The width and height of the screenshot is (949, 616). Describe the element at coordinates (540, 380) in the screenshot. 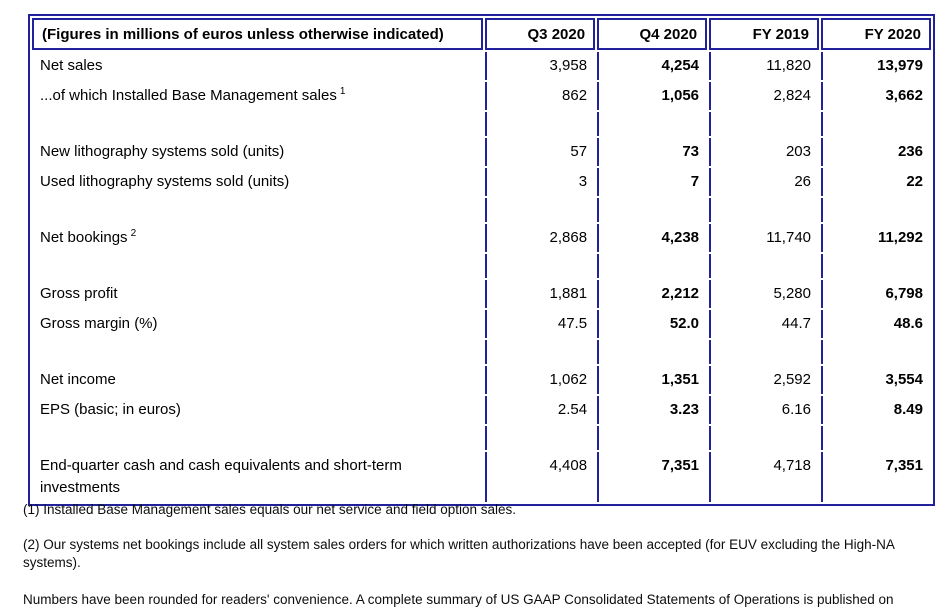

I see `cell-value: 1,062` at that location.